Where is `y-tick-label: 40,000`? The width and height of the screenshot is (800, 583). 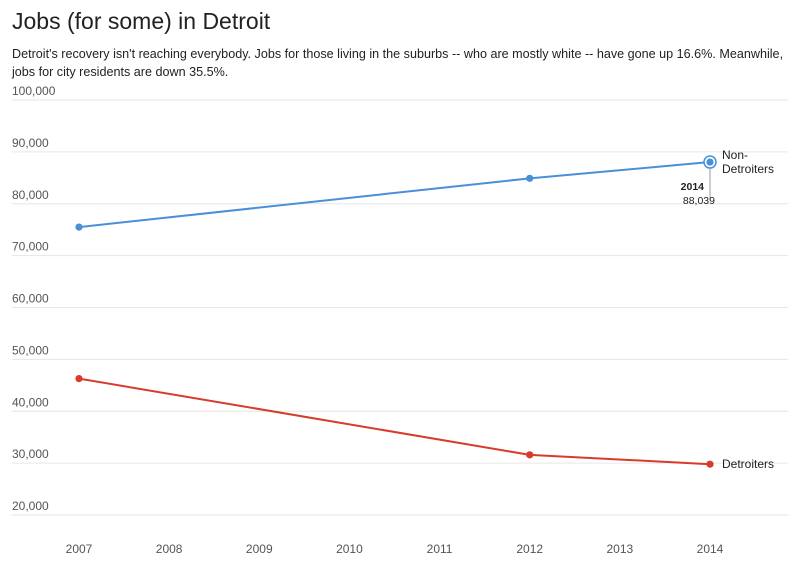 y-tick-label: 40,000 is located at coordinates (30, 402).